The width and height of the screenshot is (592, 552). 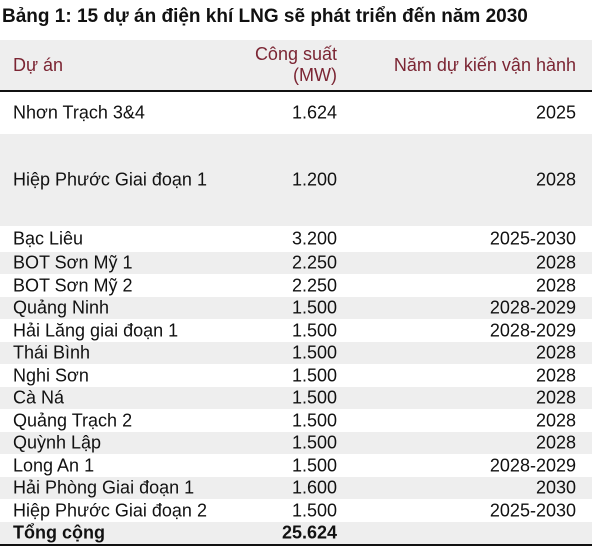 I want to click on table-row: Cà Ná 1.500 2028, so click(x=296, y=398).